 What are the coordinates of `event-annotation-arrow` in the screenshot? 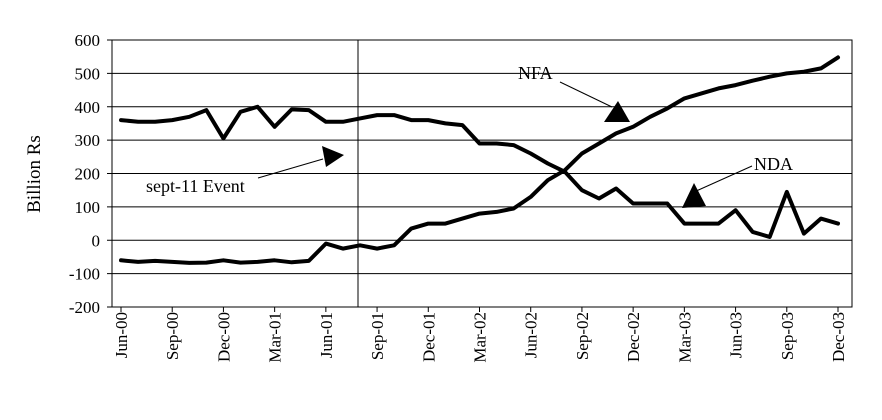 It's located at (290, 168).